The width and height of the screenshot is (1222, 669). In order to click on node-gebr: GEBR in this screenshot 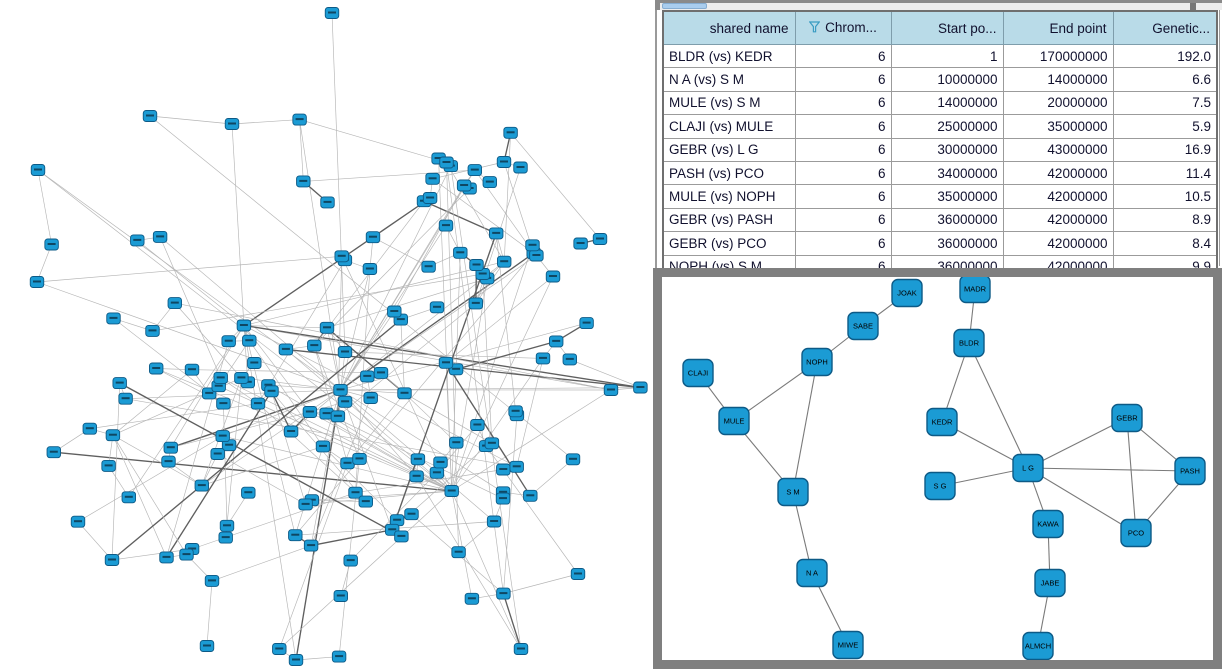, I will do `click(1127, 418)`.